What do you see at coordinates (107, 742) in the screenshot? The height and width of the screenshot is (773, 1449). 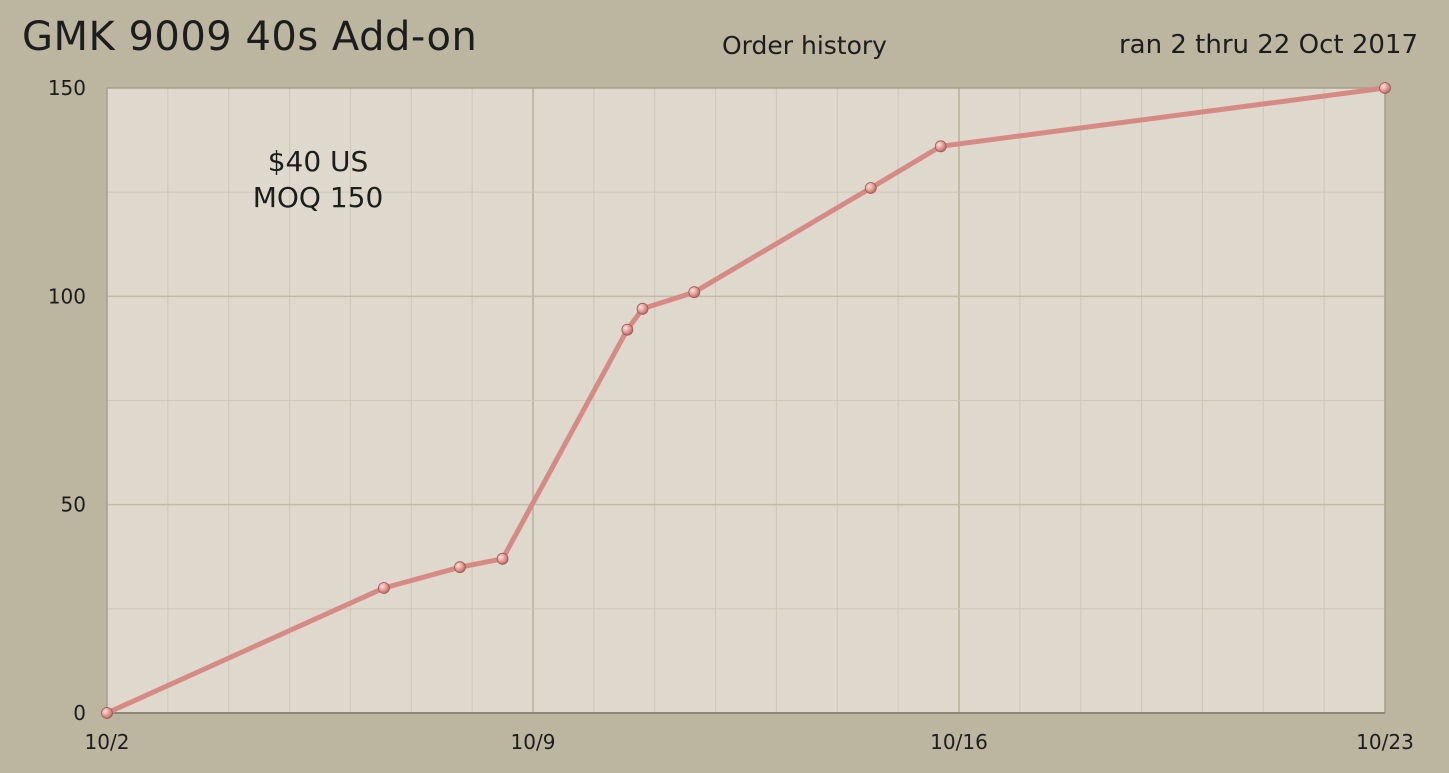 I see `x-tick-label: 10/2` at bounding box center [107, 742].